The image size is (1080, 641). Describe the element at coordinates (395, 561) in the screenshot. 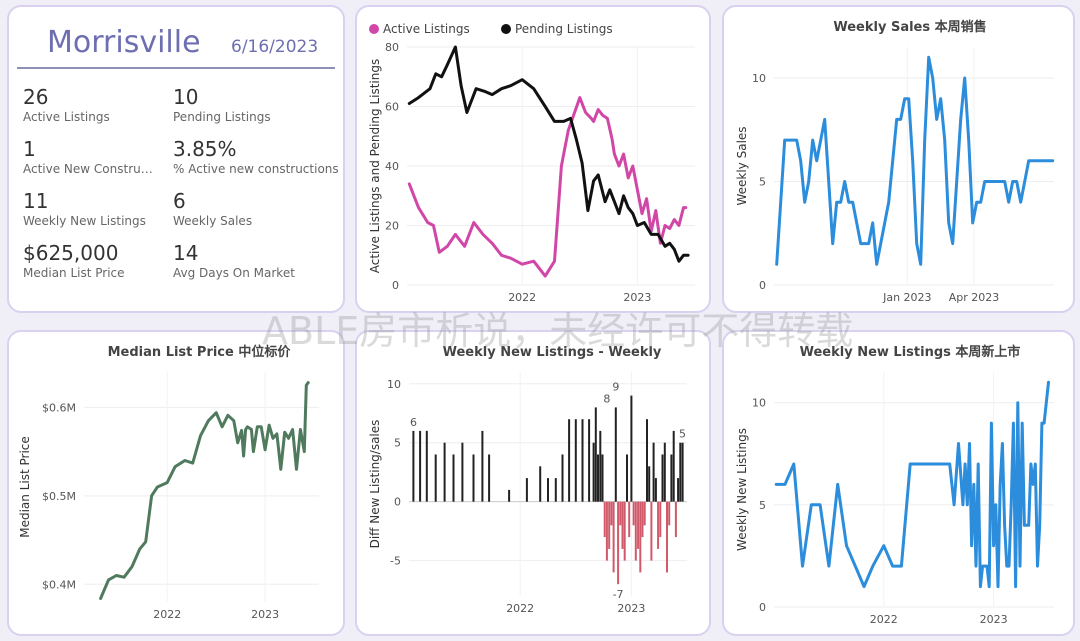

I see `y-tick-label: -5` at that location.